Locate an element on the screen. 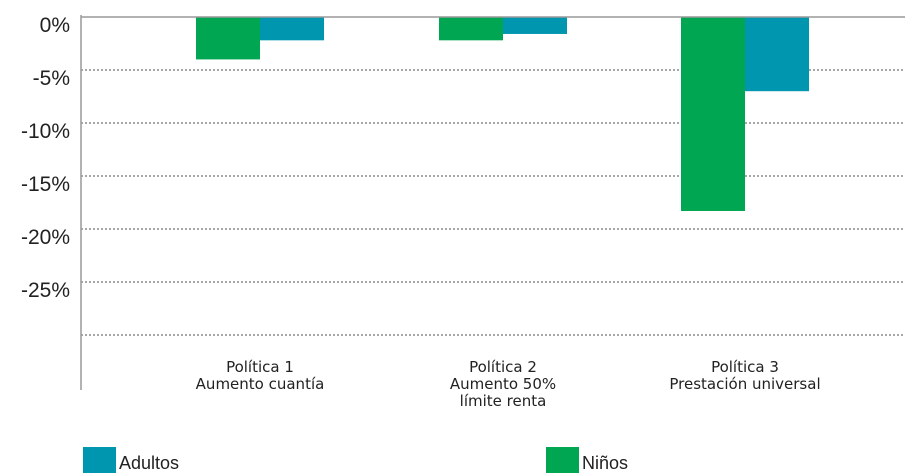  y-tick-label: -20% is located at coordinates (45, 237).